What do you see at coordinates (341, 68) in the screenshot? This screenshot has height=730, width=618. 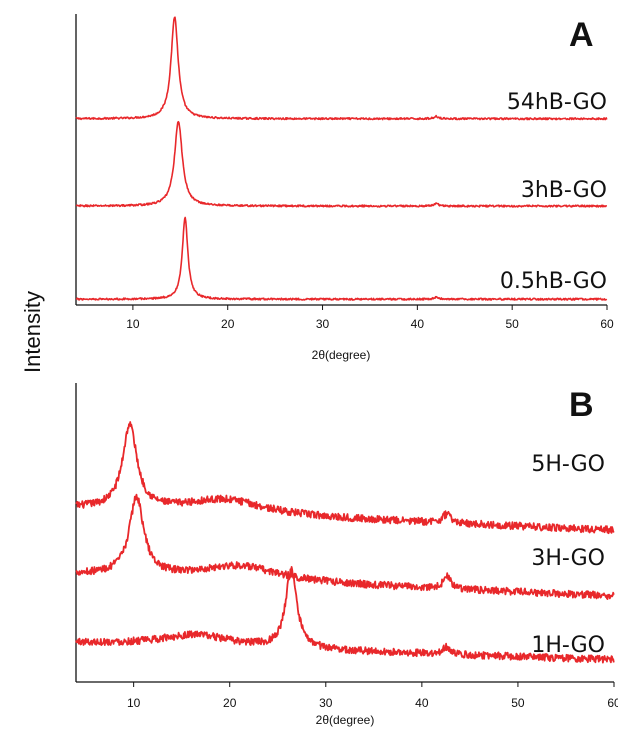 I see `series-line-54hb-go` at bounding box center [341, 68].